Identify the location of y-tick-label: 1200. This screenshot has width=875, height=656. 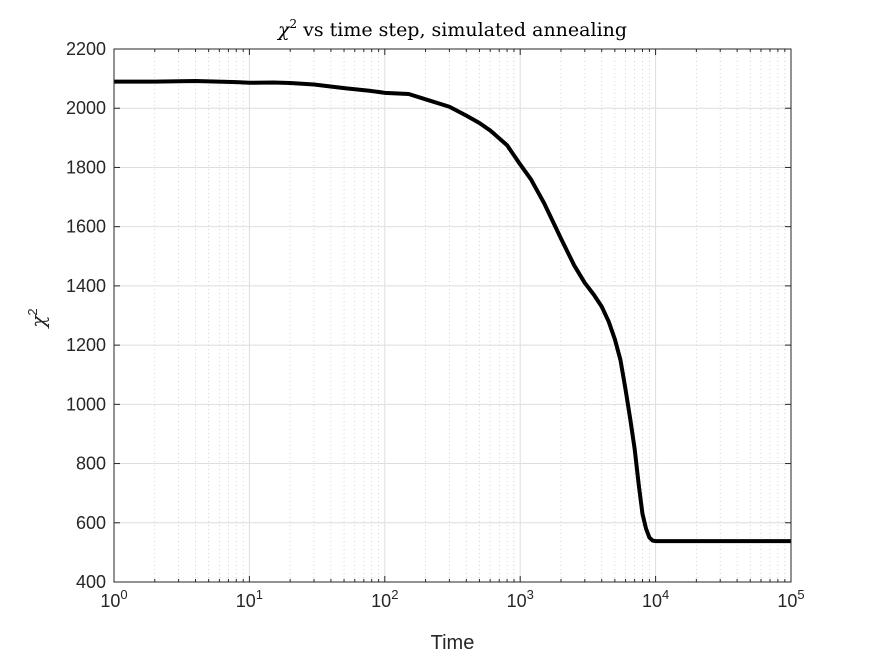
(86, 345).